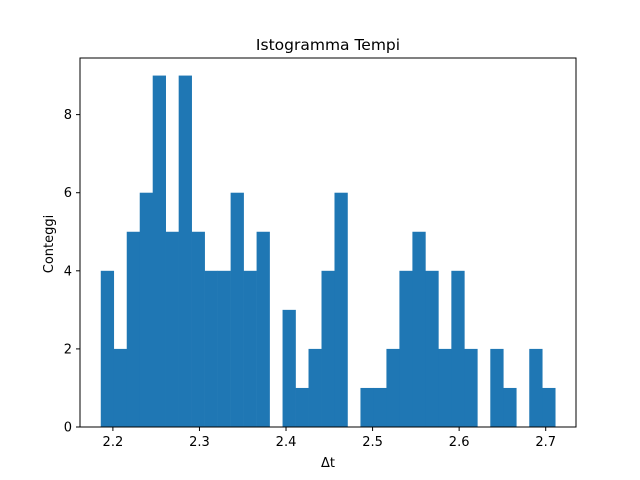  What do you see at coordinates (113, 442) in the screenshot?
I see `x-tick-label: 2.2` at bounding box center [113, 442].